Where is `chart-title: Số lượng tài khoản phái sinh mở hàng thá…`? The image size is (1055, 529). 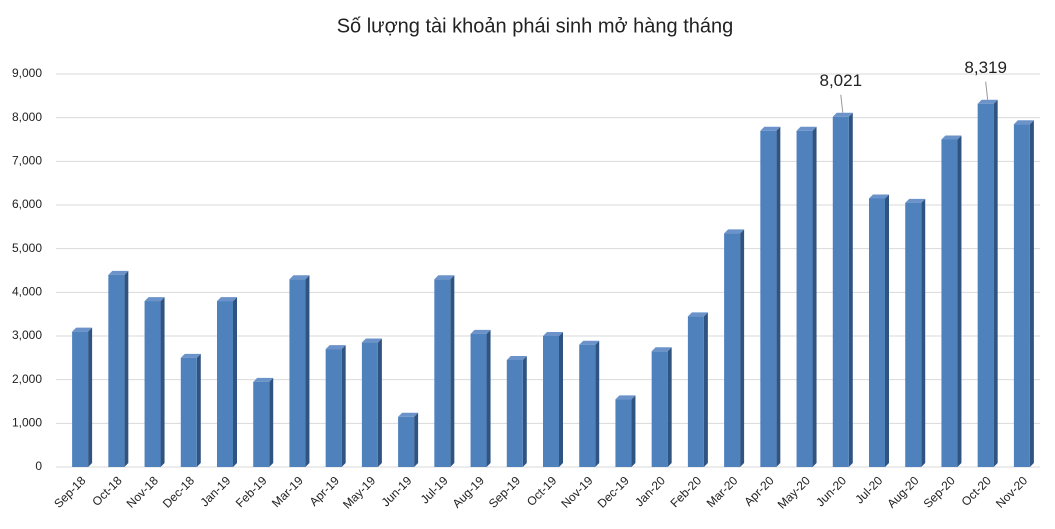 chart-title: Số lượng tài khoản phái sinh mở hàng thá… is located at coordinates (535, 26).